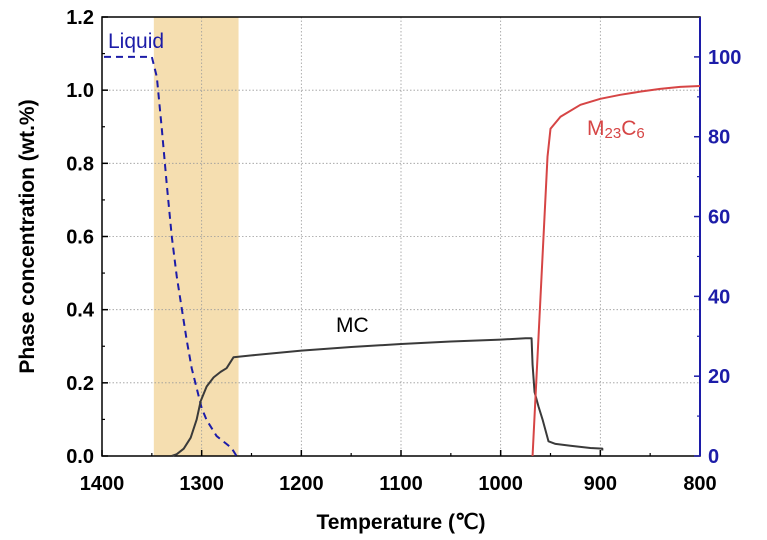  Describe the element at coordinates (80, 457) in the screenshot. I see `y-left-tick-label: 0.0` at that location.